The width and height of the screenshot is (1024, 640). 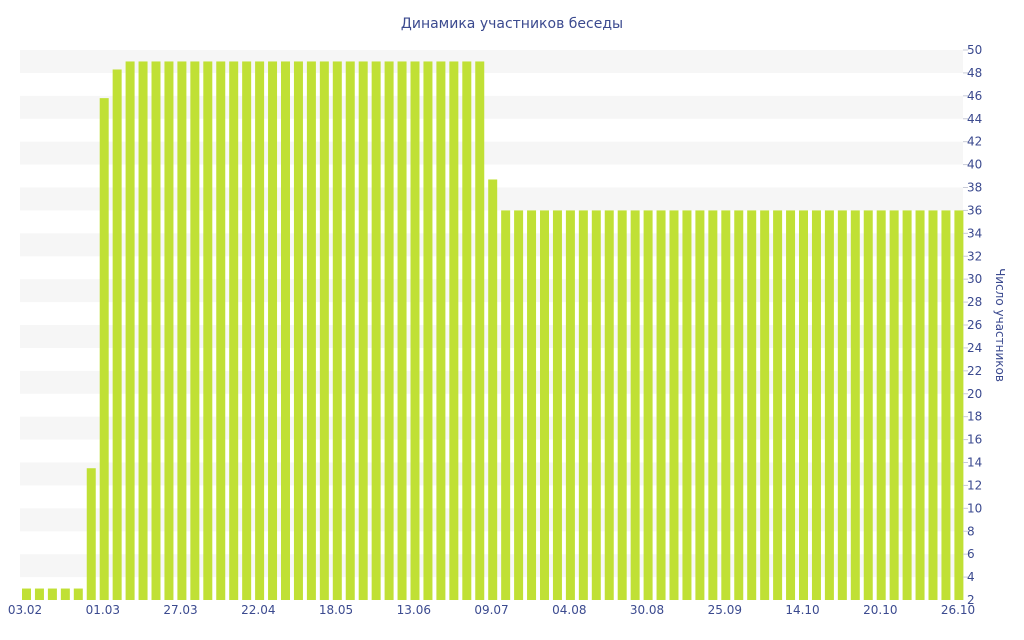 I want to click on y-tick-label: 20, so click(x=974, y=394).